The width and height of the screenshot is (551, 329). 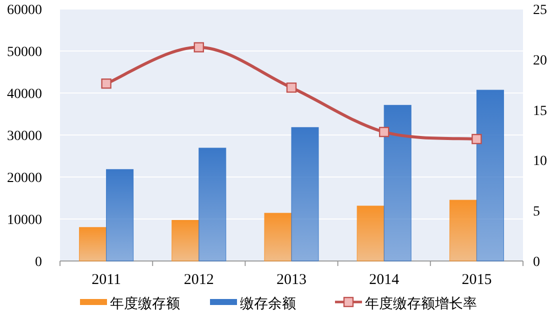 What do you see at coordinates (536, 212) in the screenshot?
I see `y2tick: 5` at bounding box center [536, 212].